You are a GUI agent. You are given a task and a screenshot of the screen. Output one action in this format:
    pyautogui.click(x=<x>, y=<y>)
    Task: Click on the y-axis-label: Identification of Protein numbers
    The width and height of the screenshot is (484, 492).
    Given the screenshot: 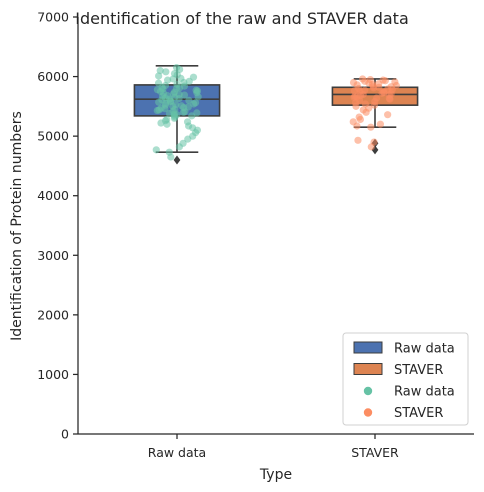 What is the action you would take?
    pyautogui.click(x=17, y=226)
    